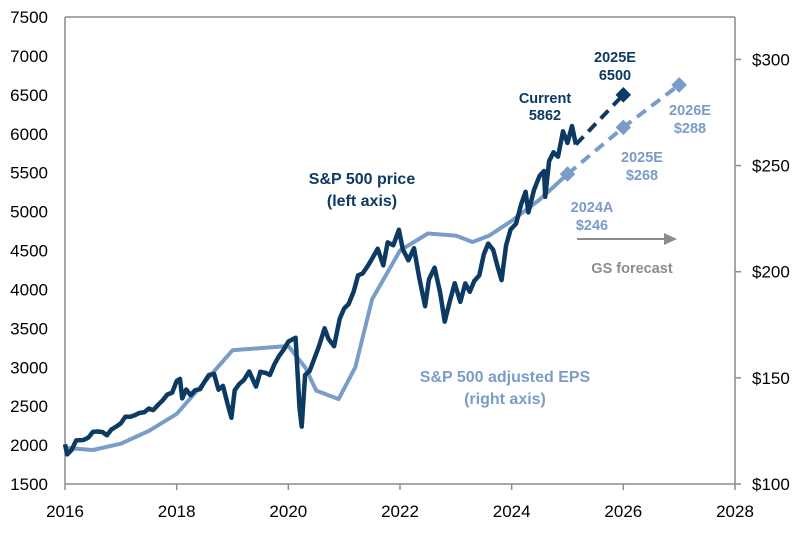  Describe the element at coordinates (65, 511) in the screenshot. I see `x-tick-label: 2016` at that location.